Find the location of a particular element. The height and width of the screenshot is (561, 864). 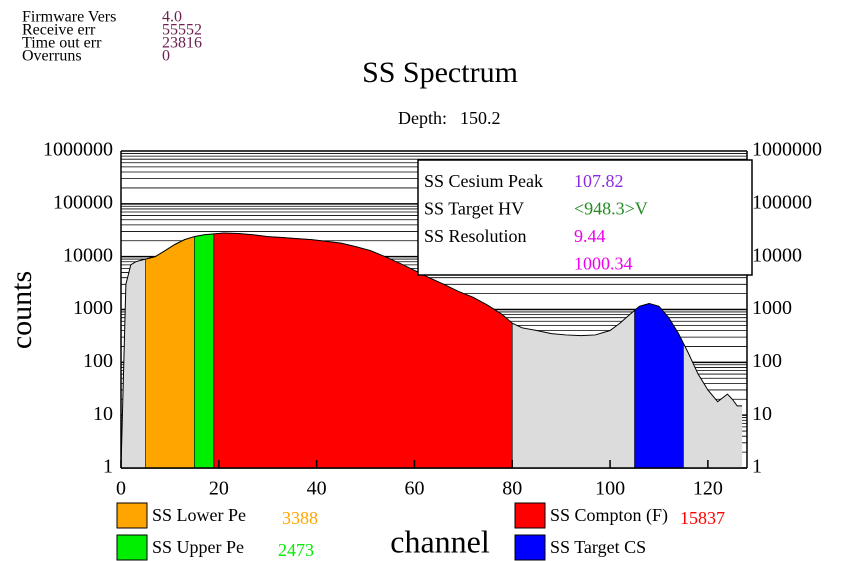

y-tick-label: 1000000 is located at coordinates (78, 150).